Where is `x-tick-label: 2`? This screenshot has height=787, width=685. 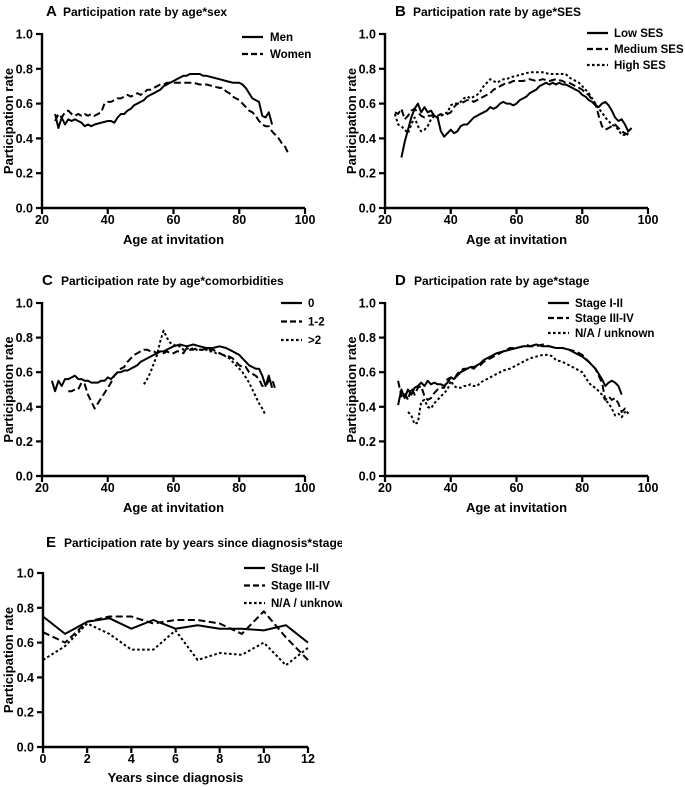
x-tick-label: 2 is located at coordinates (87, 759).